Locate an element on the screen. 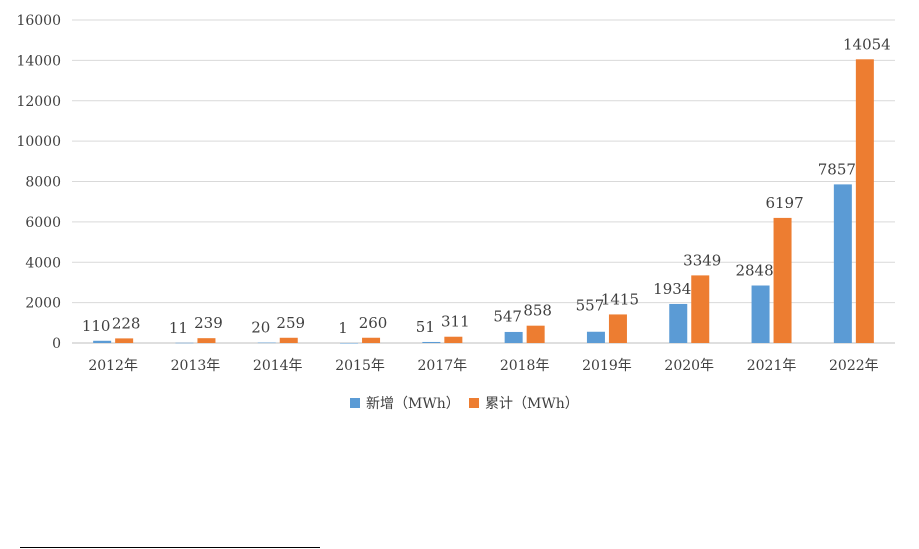 The height and width of the screenshot is (549, 919). data-label: 557 is located at coordinates (590, 305).